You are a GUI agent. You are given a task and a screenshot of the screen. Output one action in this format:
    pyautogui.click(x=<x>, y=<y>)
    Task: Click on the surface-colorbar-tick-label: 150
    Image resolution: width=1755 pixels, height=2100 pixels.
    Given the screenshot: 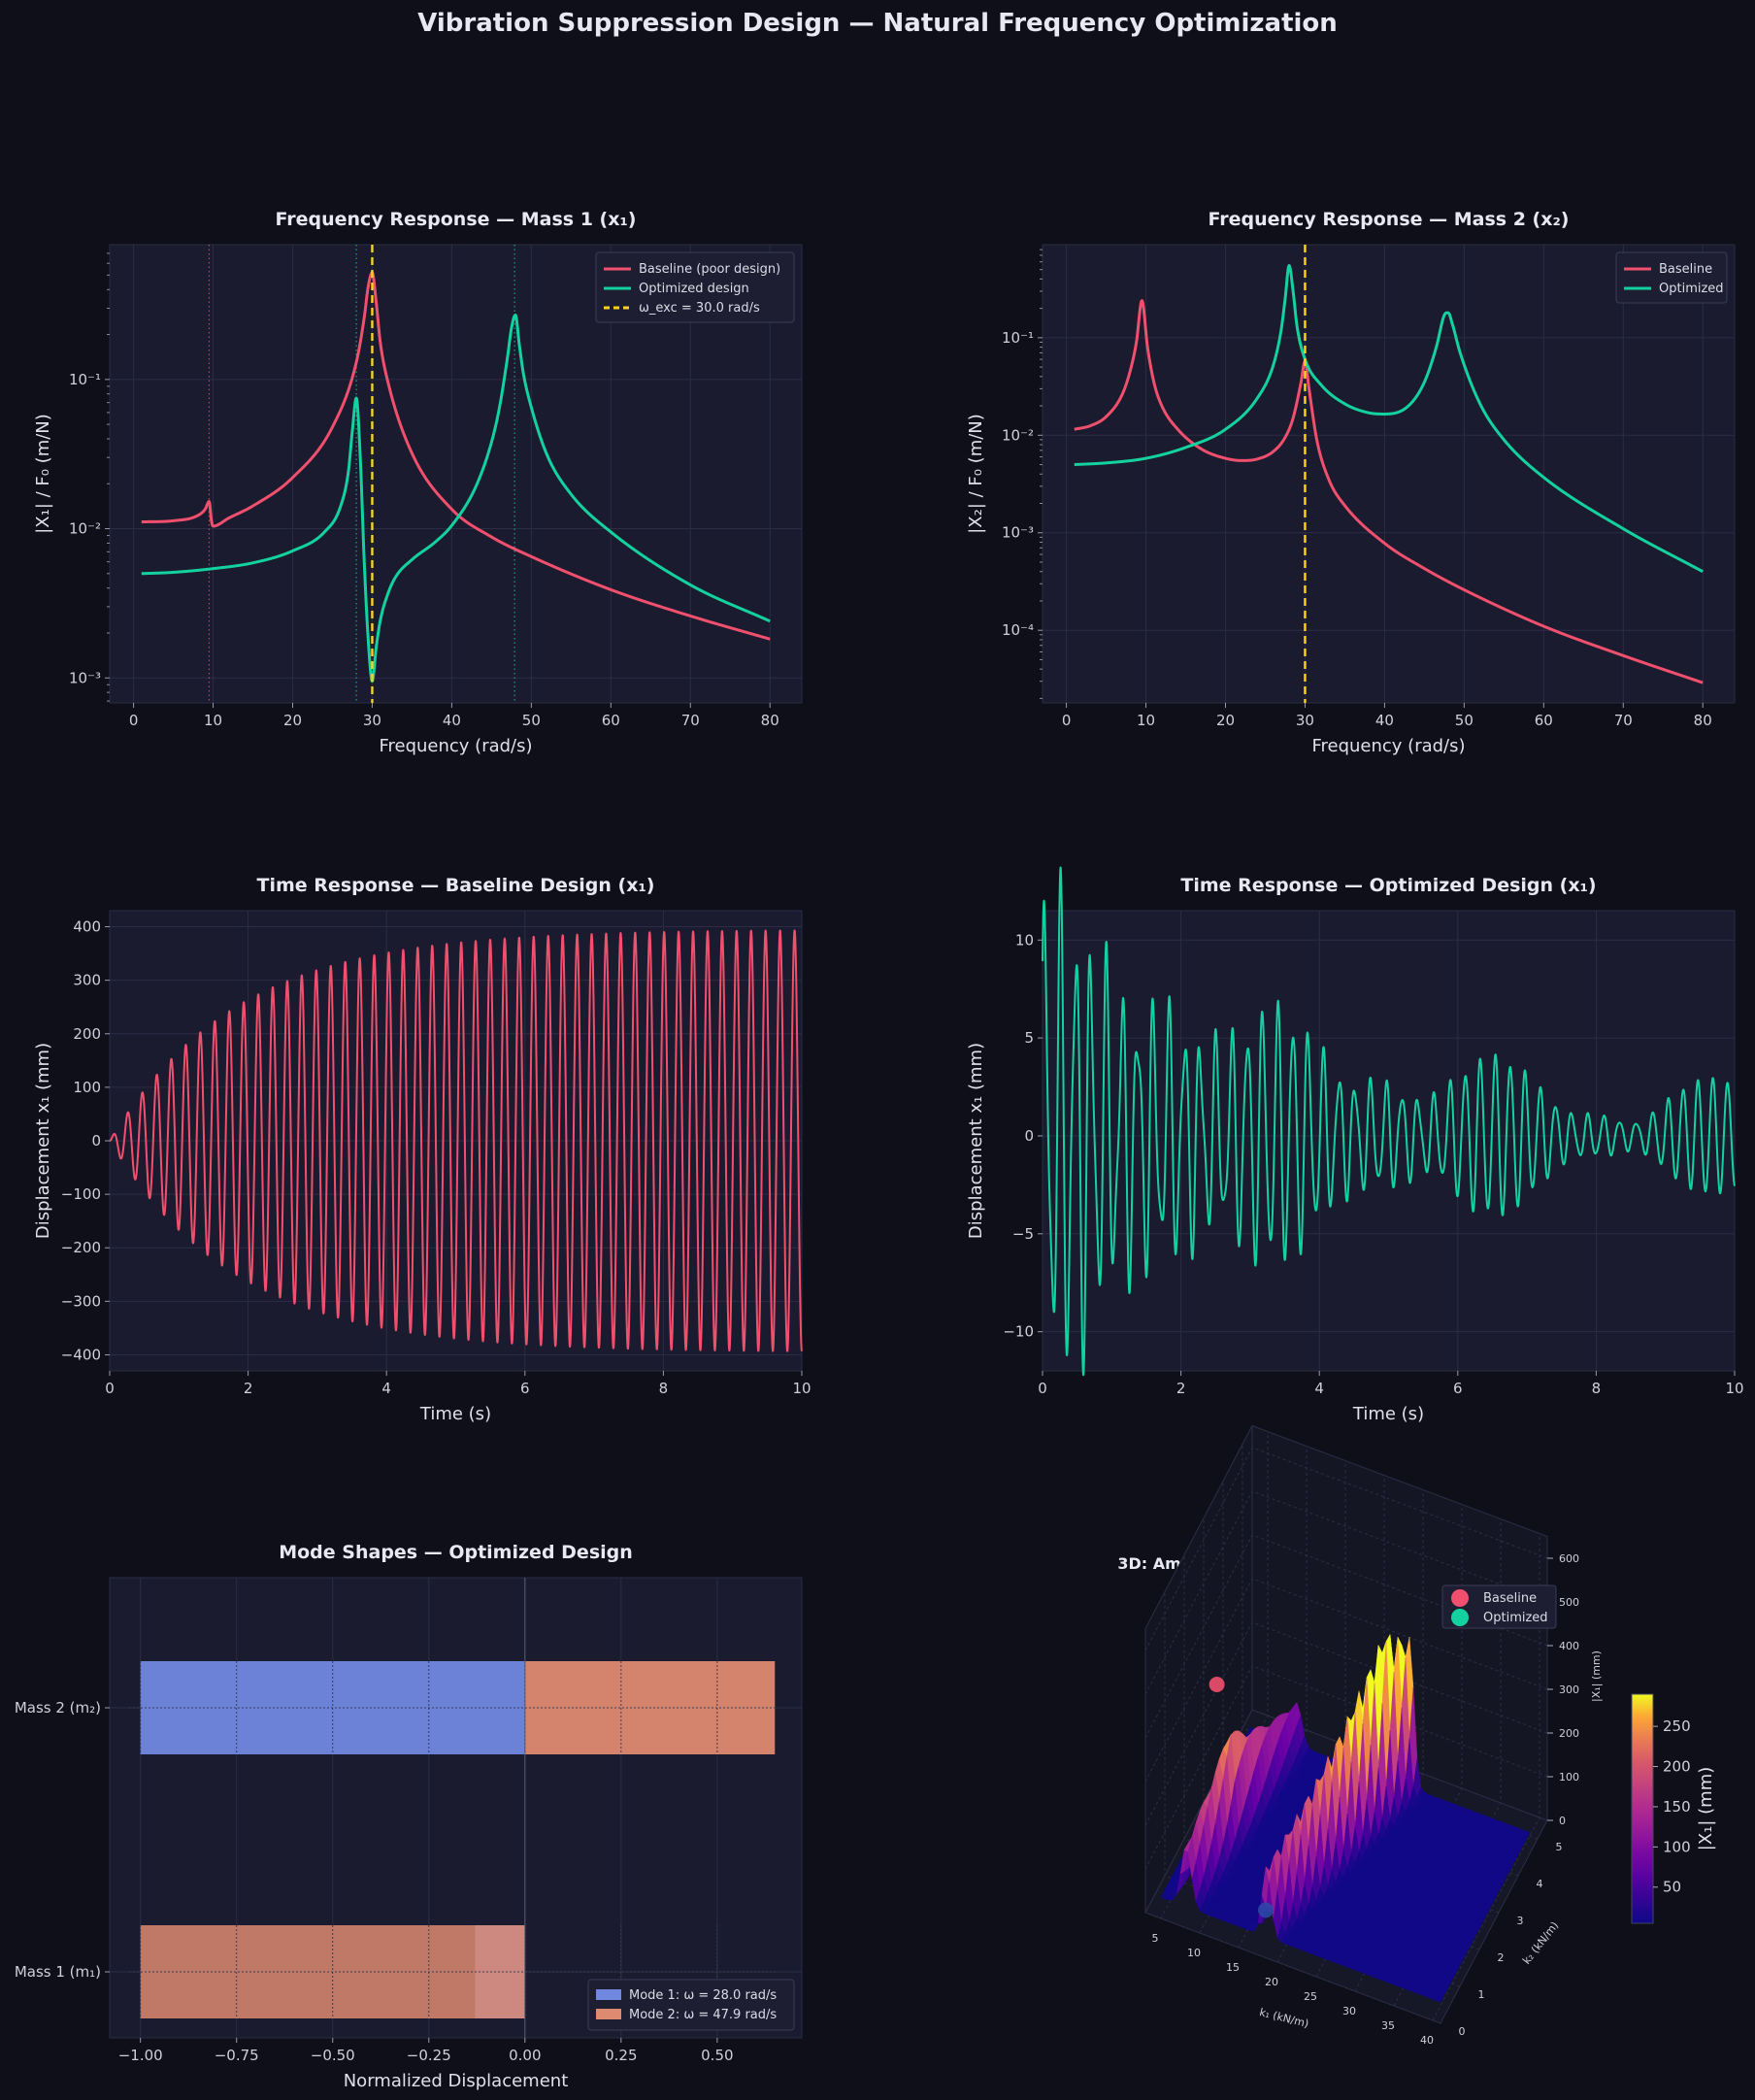 What is the action you would take?
    pyautogui.click(x=1677, y=1807)
    